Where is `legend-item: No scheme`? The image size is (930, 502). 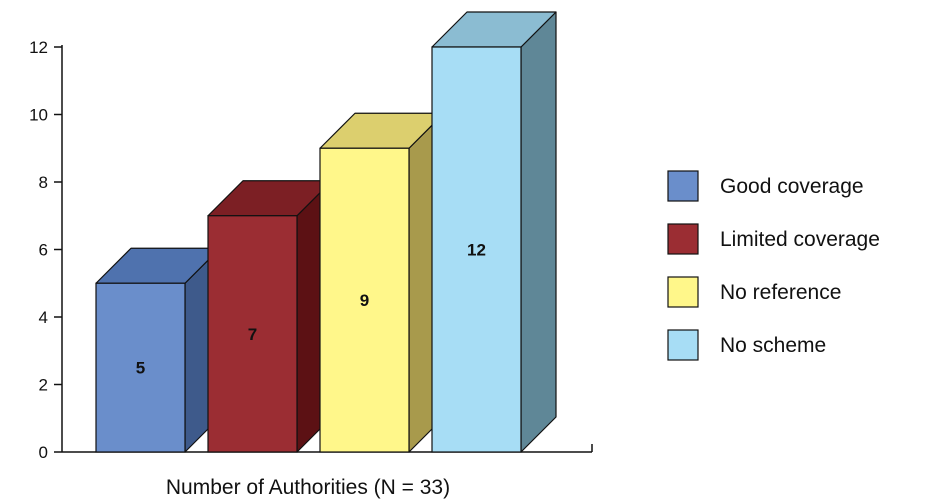
legend-item: No scheme is located at coordinates (746, 345).